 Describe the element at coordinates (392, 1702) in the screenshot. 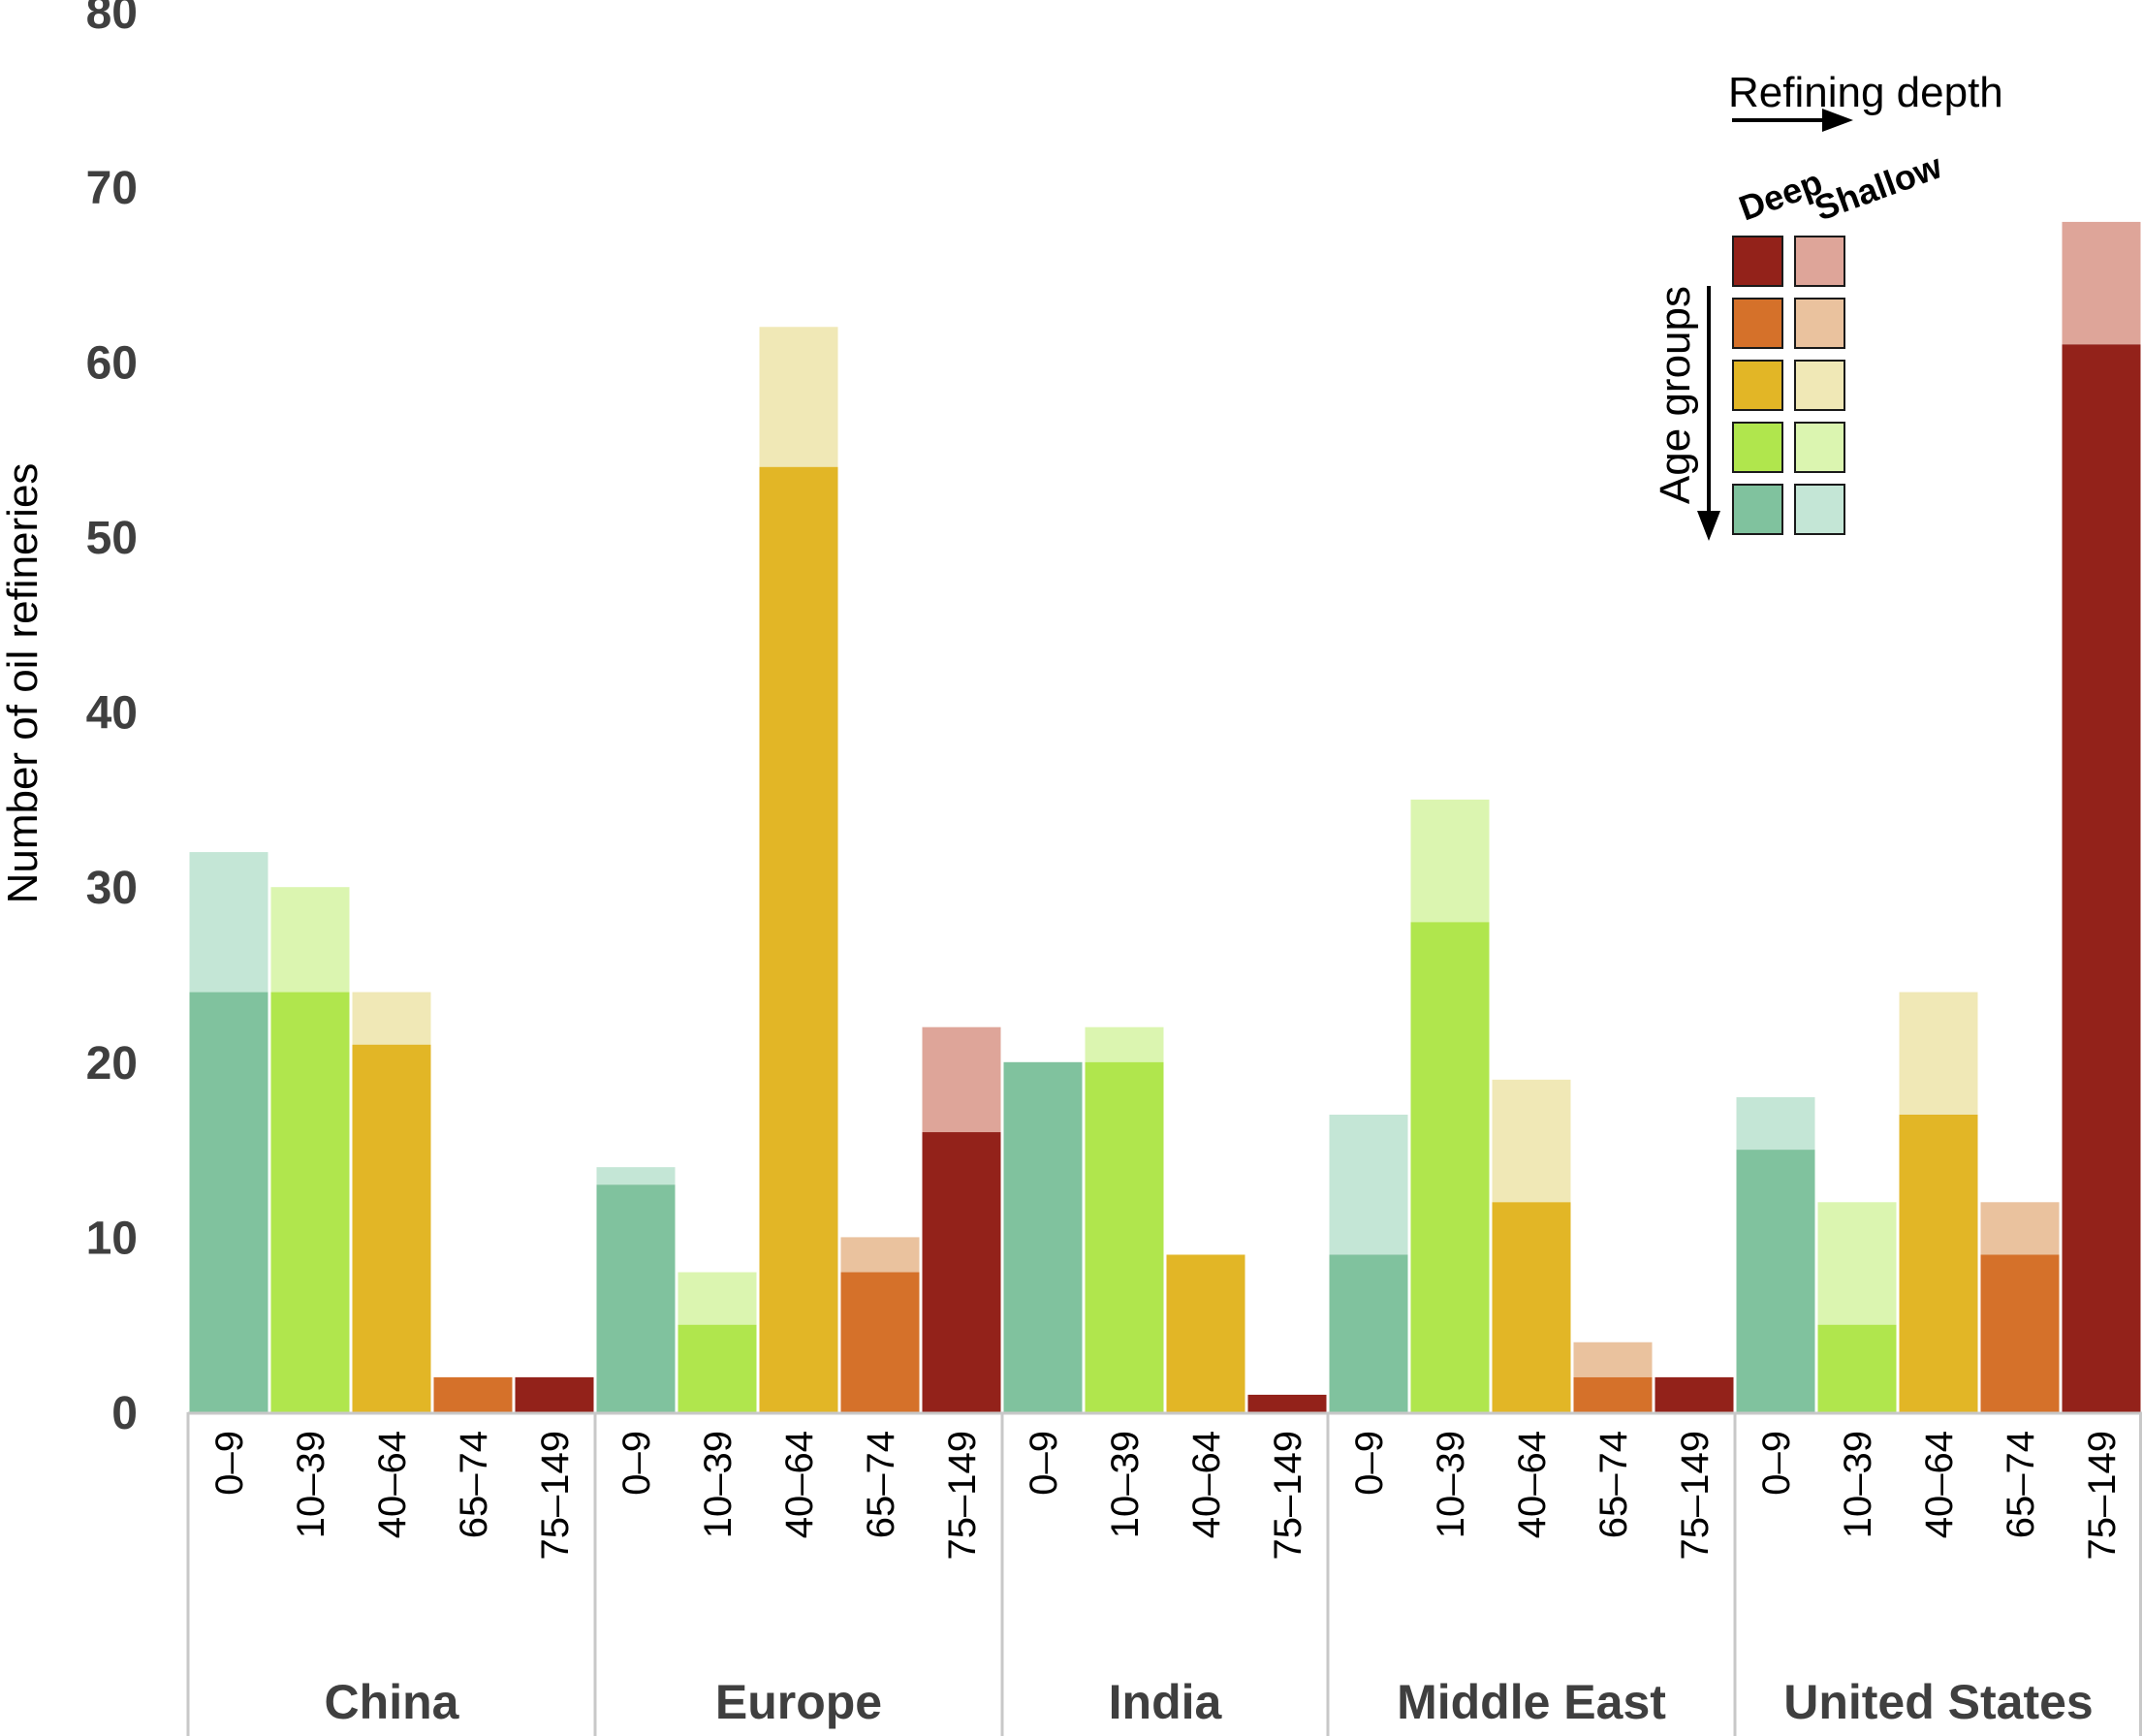

I see `region-label-china: China` at that location.